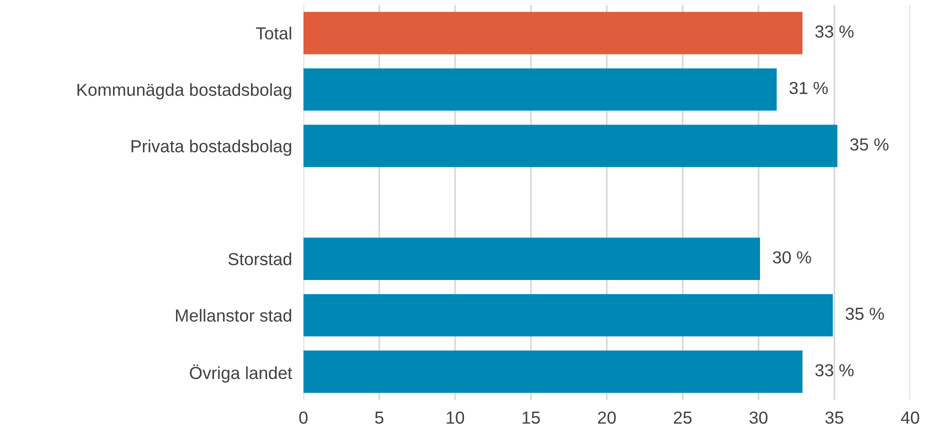 The width and height of the screenshot is (925, 439). I want to click on y-tick-label: Privata bostadsbolag, so click(212, 148).